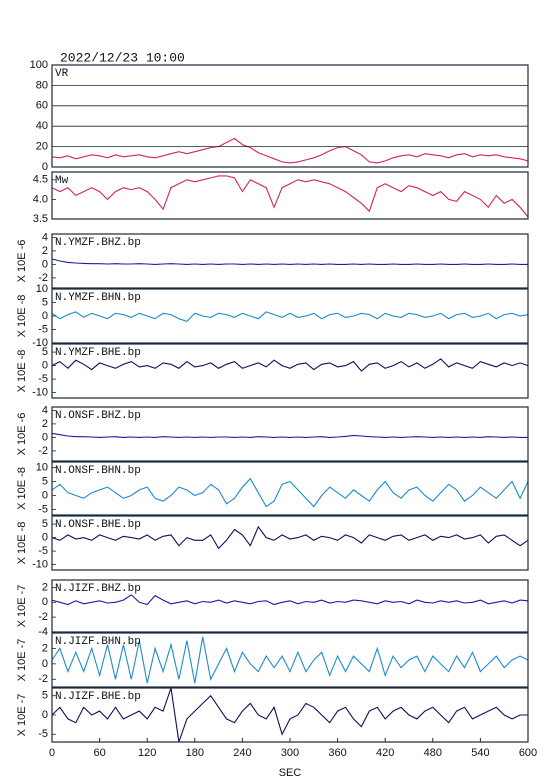 The image size is (554, 781). I want to click on panel-label: N.JIZF.BHE.bp, so click(98, 697).